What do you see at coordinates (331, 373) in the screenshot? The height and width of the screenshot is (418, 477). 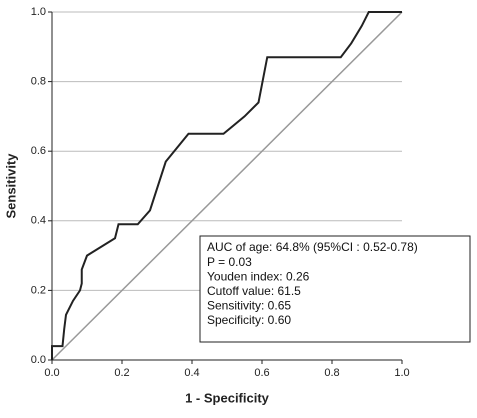 I see `x-tick-label: 0.8` at bounding box center [331, 373].